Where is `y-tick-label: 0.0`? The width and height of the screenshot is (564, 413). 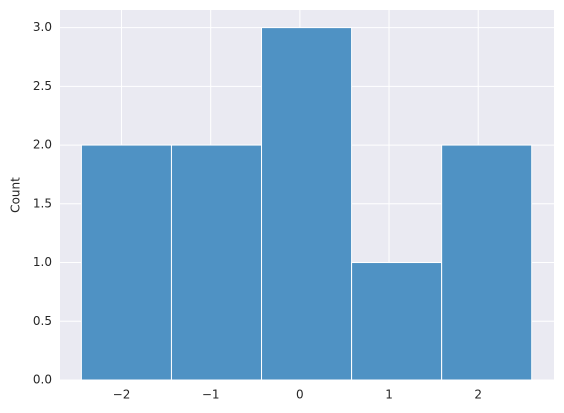 y-tick-label: 0.0 is located at coordinates (42, 380).